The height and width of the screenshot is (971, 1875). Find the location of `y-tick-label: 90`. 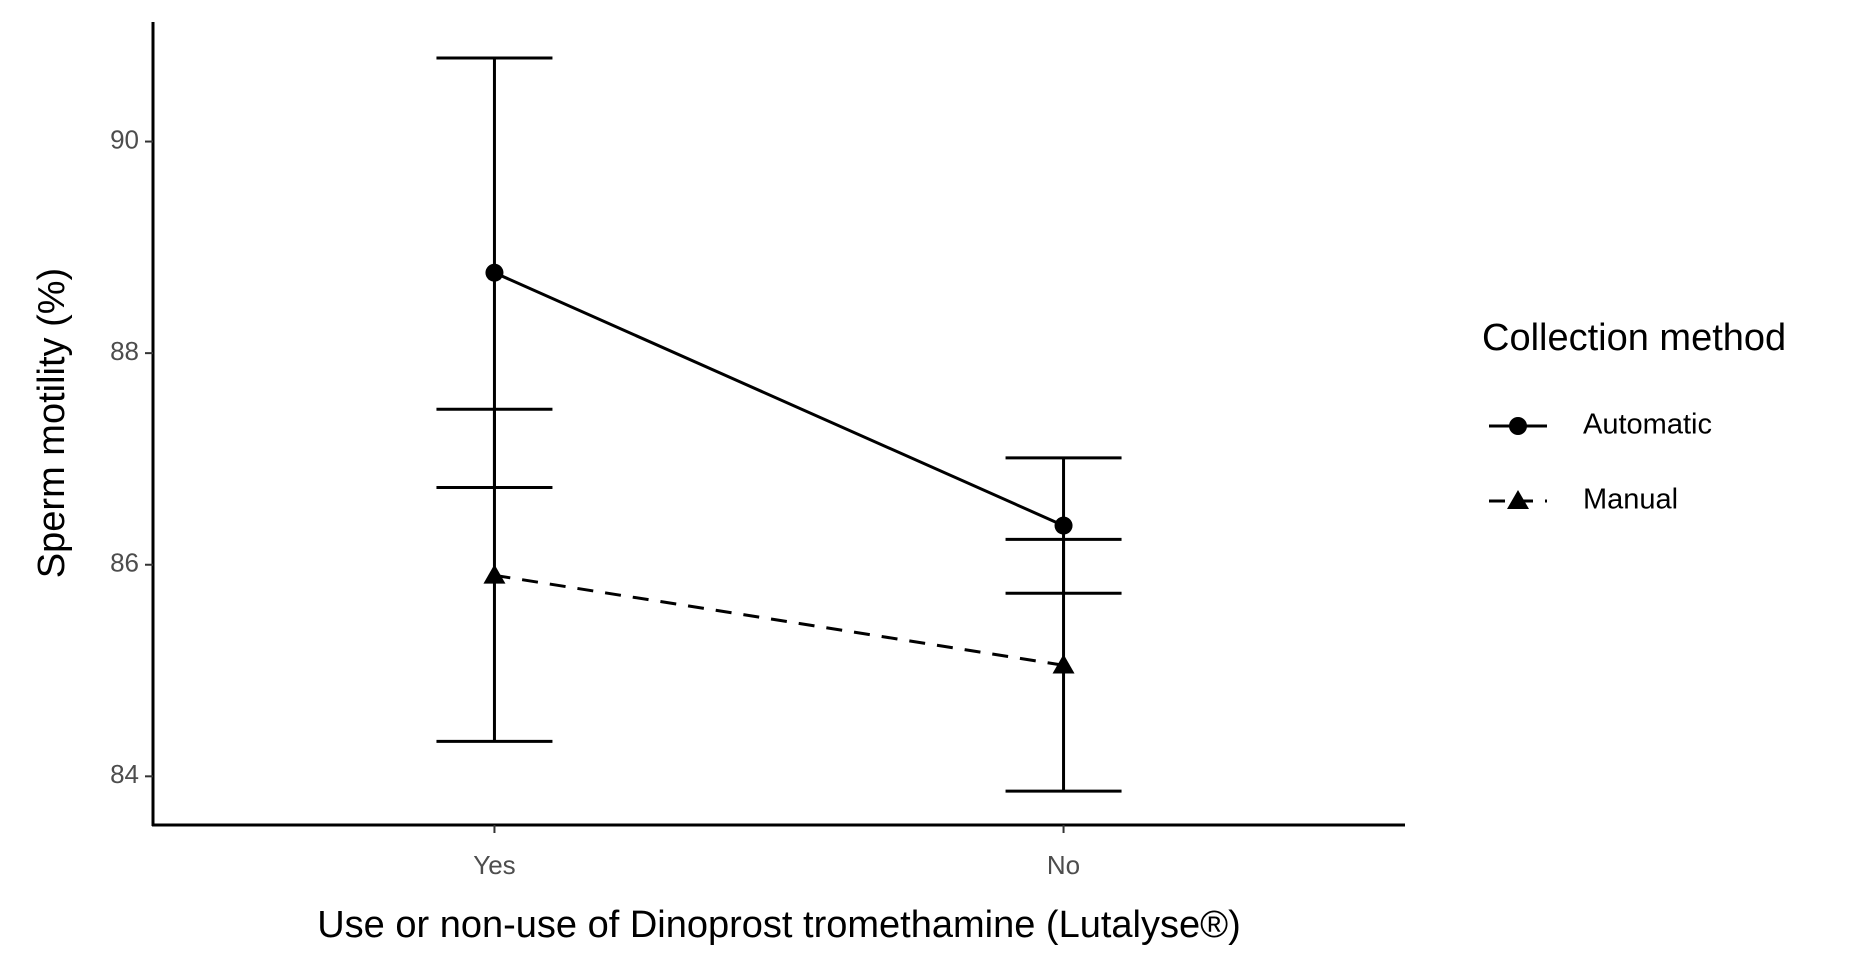

y-tick-label: 90 is located at coordinates (124, 139).